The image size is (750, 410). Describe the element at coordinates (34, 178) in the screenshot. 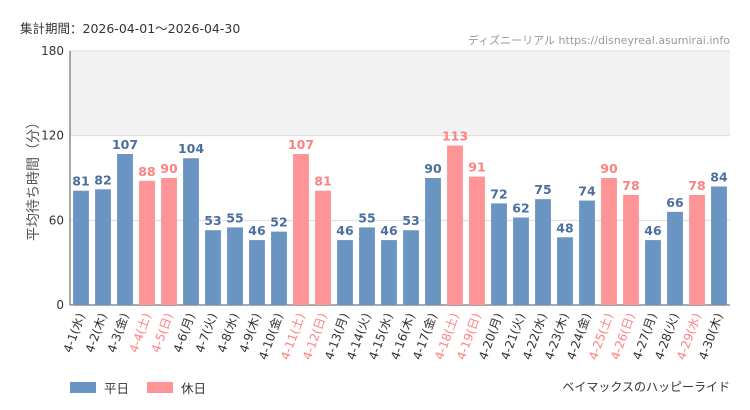

I see `y-axis-title: 平均待ち時間（分）` at that location.